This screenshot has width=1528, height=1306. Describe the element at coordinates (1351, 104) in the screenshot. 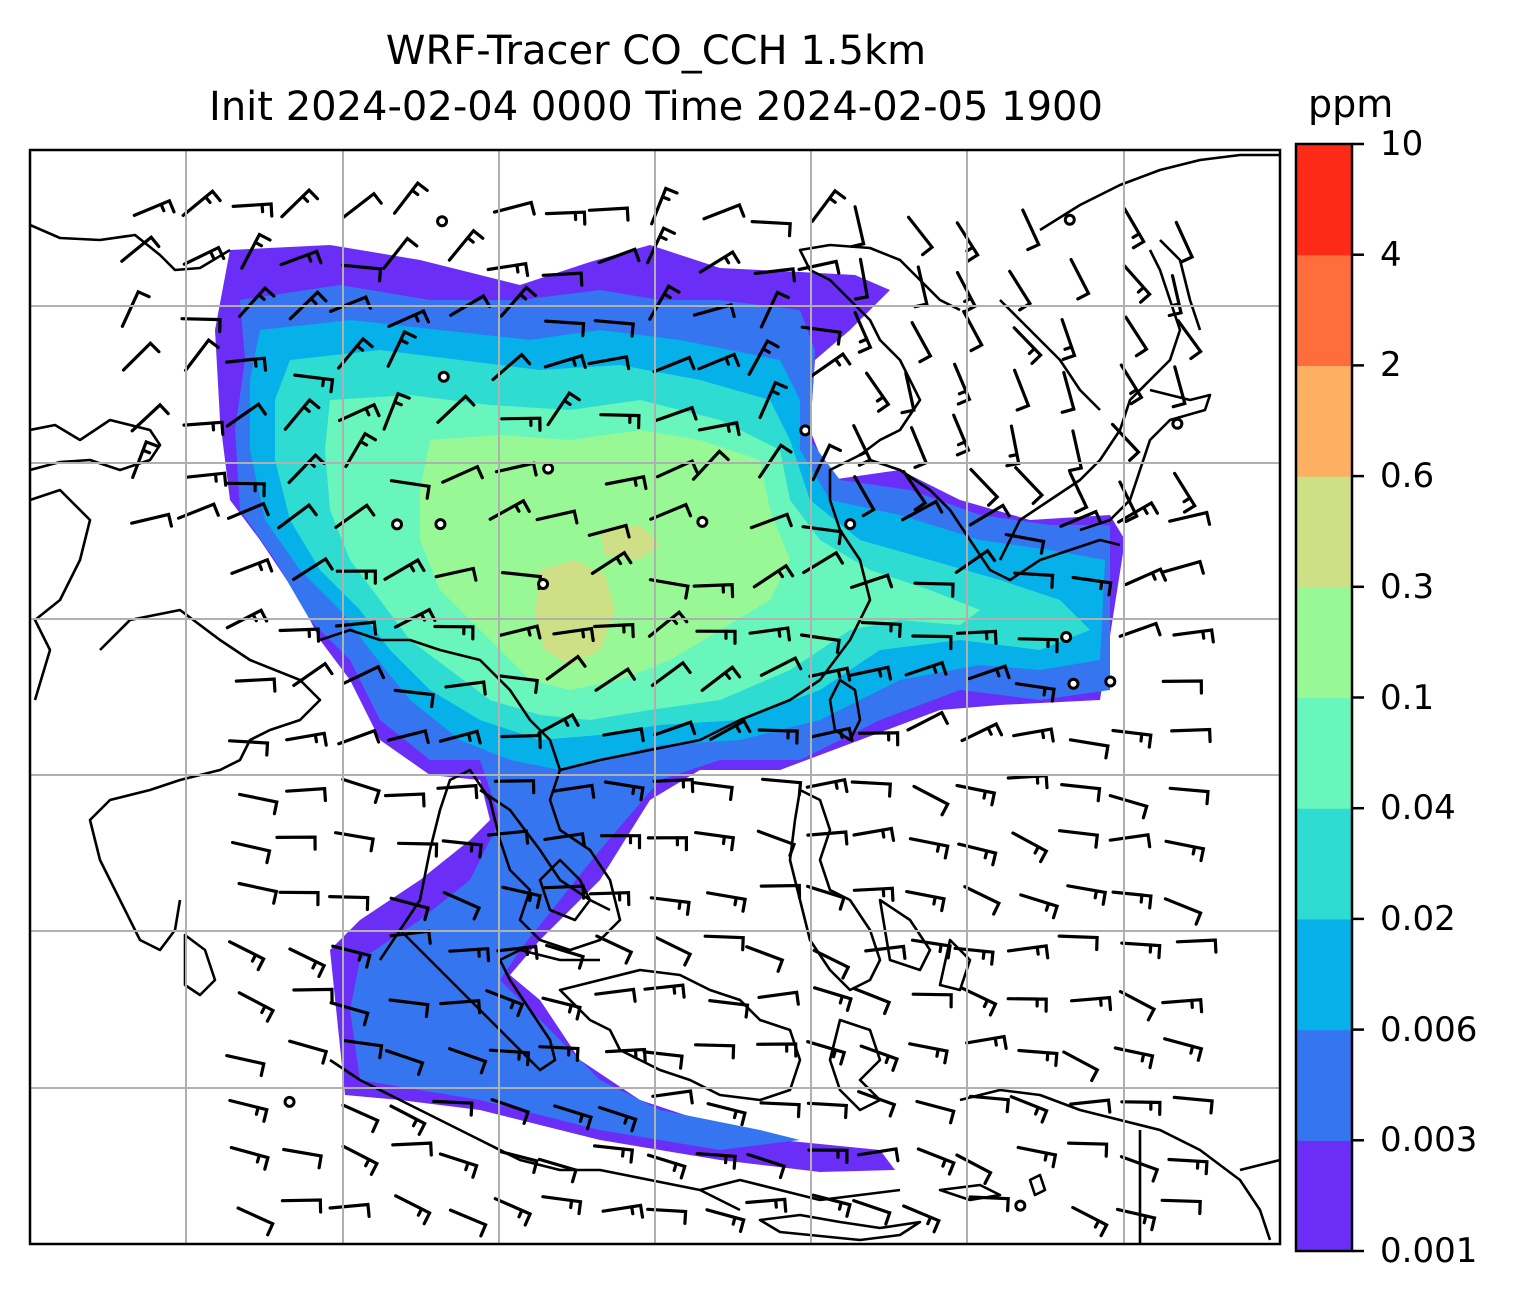

I see `colorbar-unit-label: ppm` at that location.